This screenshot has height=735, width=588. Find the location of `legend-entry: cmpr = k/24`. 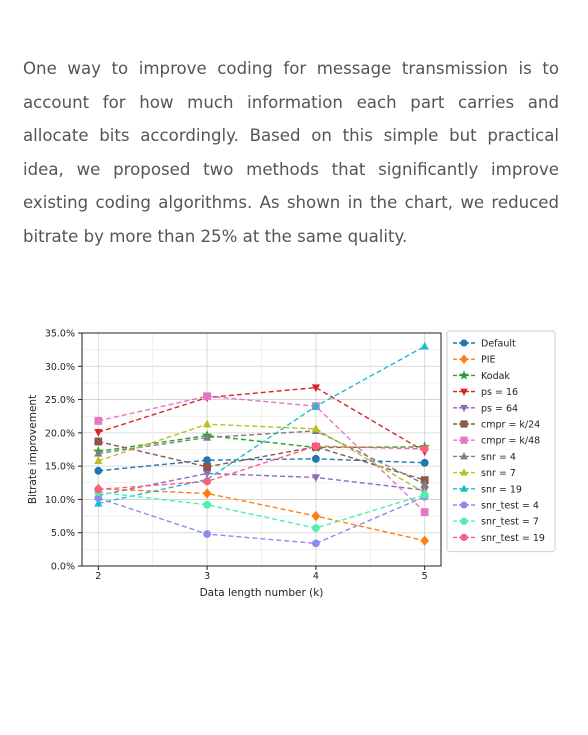

legend-entry: cmpr = k/24 is located at coordinates (496, 425).